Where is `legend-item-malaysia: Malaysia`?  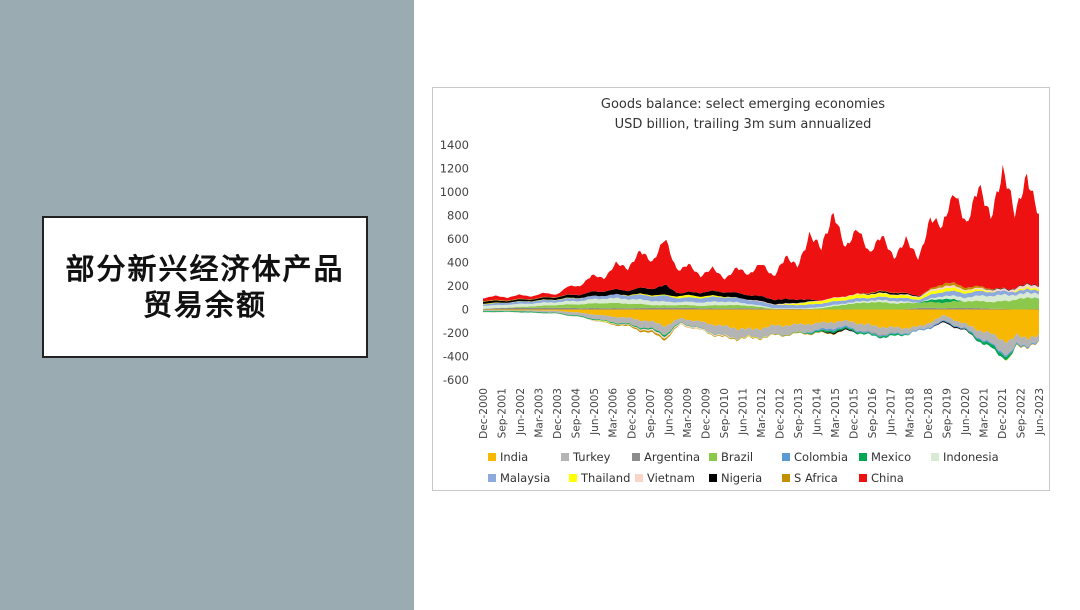 legend-item-malaysia: Malaysia is located at coordinates (519, 478).